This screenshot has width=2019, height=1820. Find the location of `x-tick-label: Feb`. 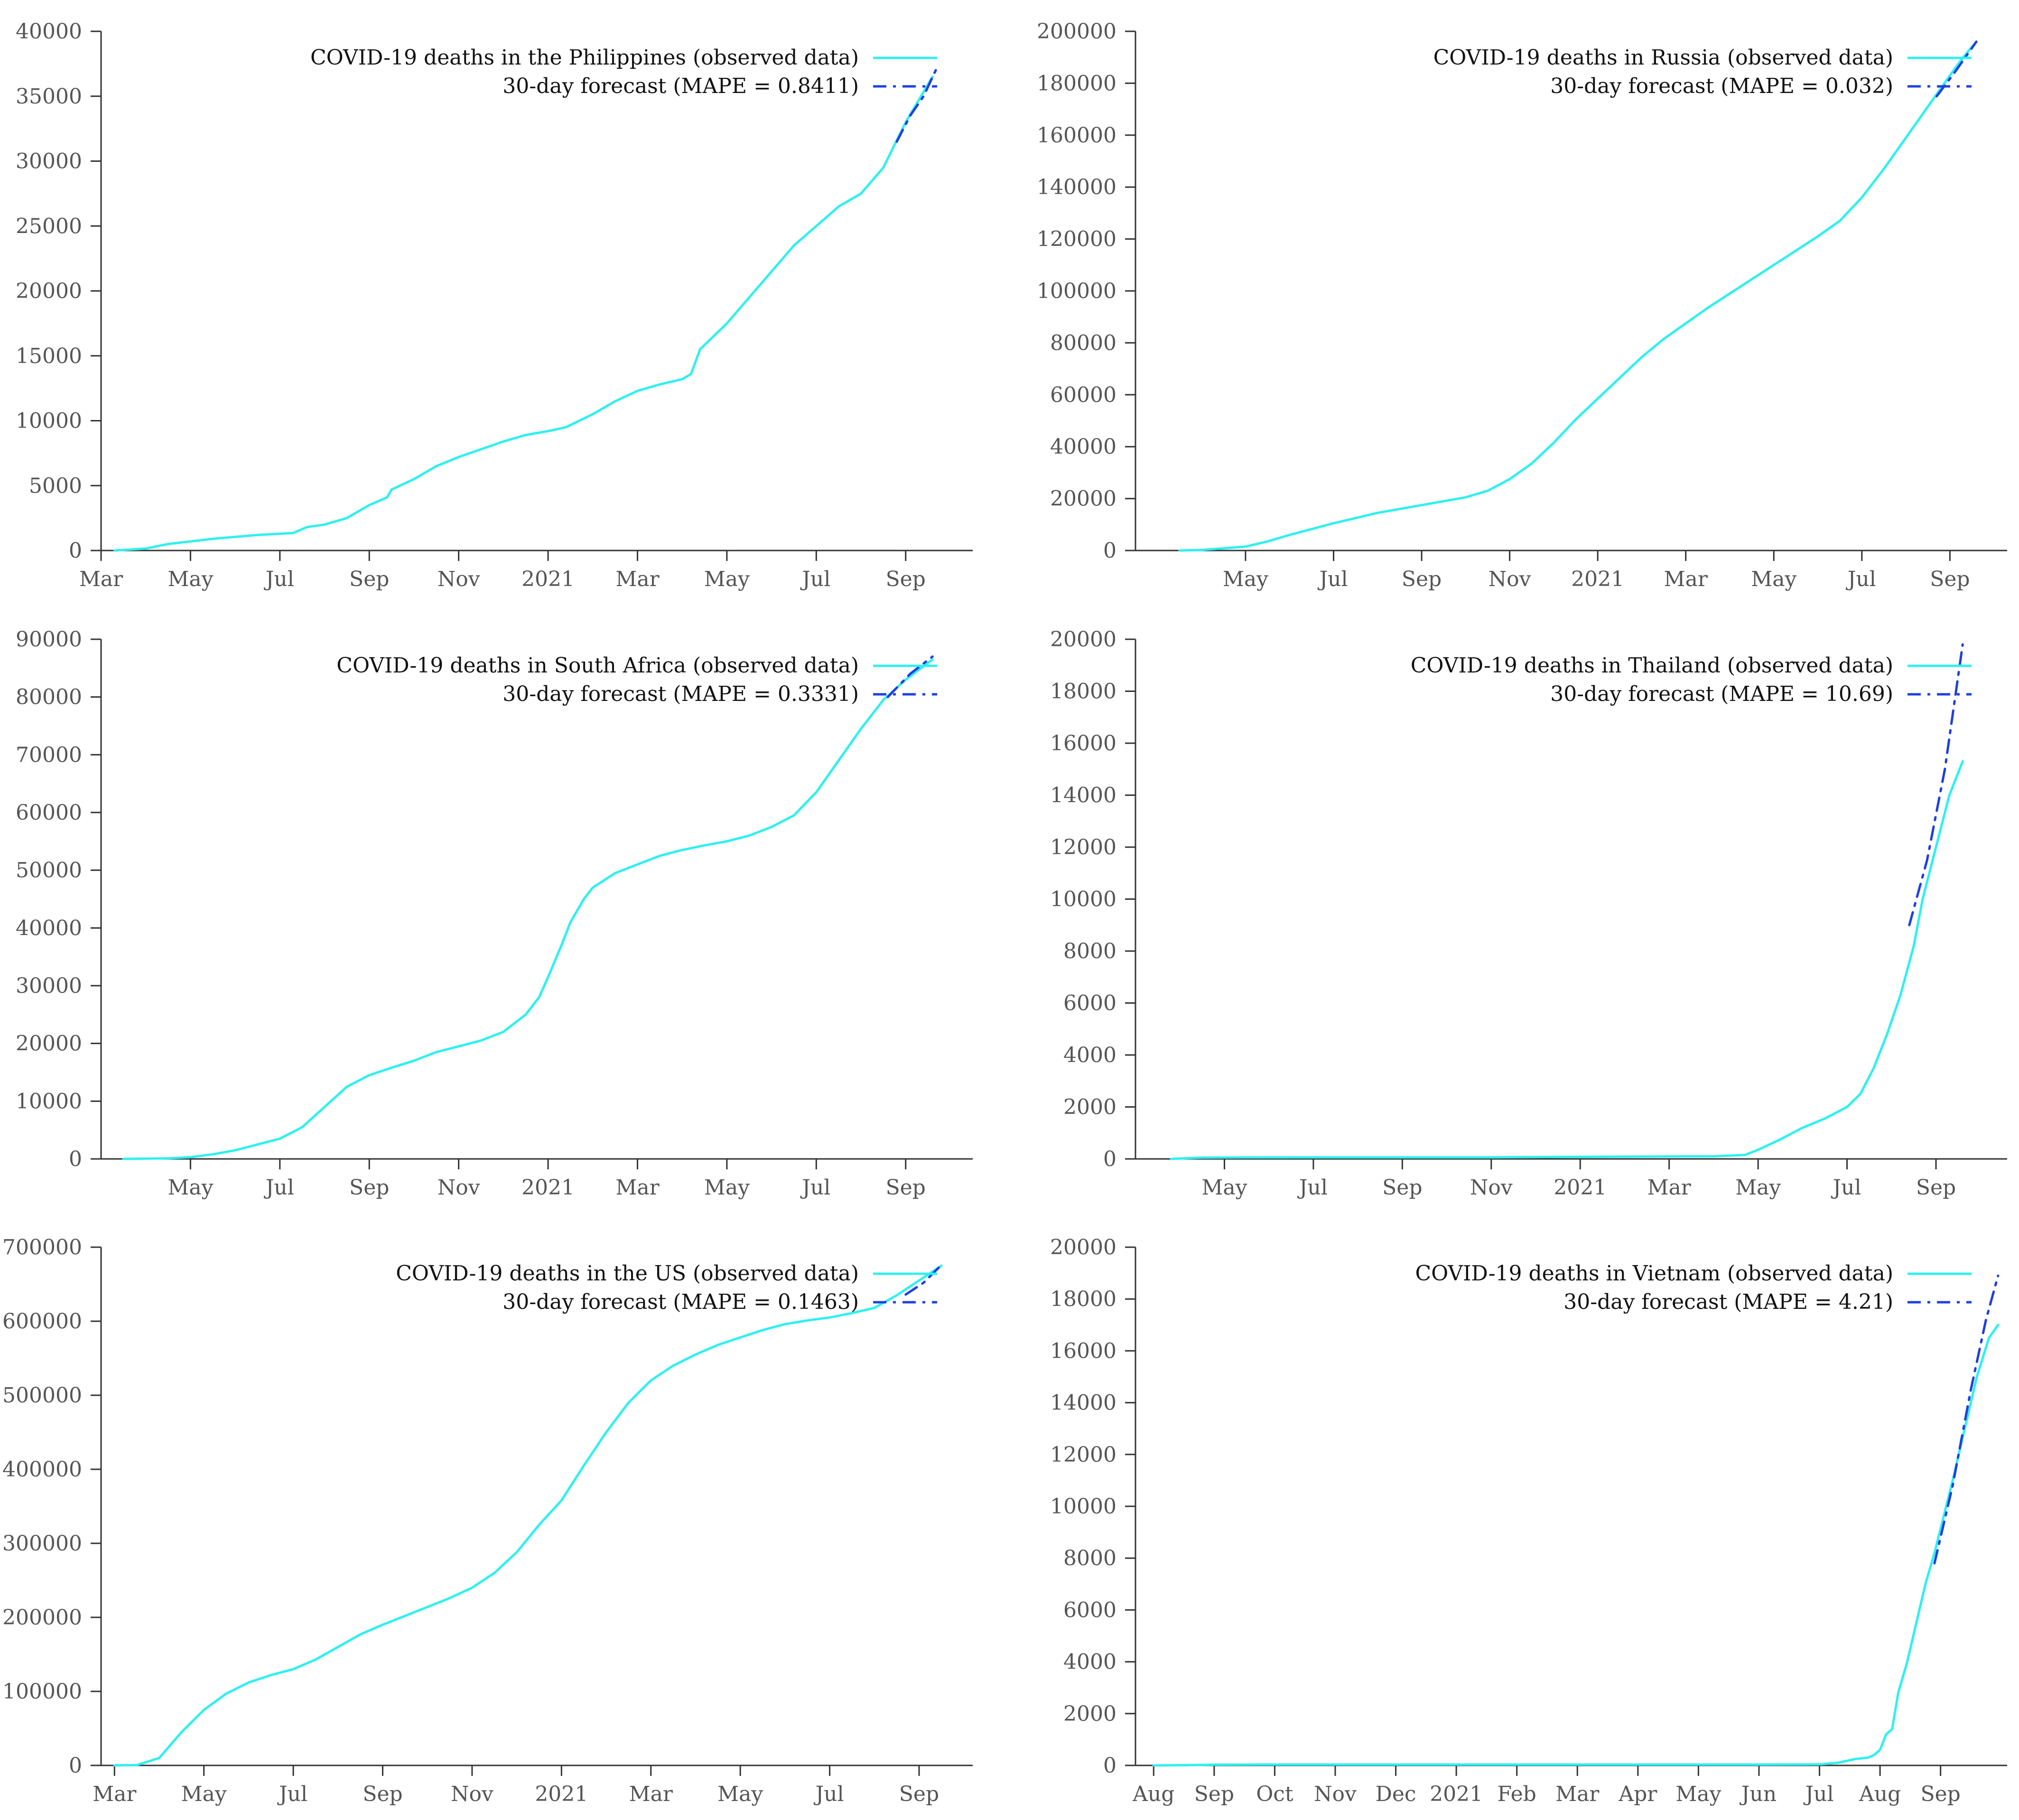

x-tick-label: Feb is located at coordinates (1517, 1794).